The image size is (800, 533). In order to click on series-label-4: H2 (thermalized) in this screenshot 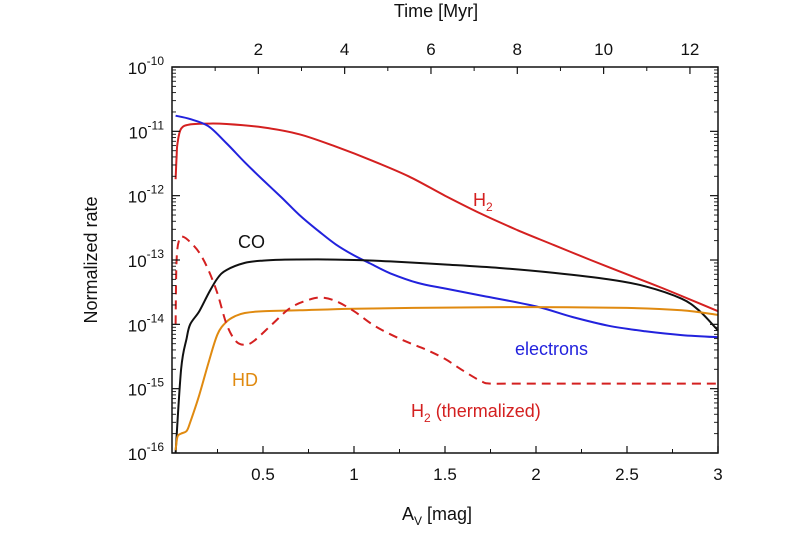, I will do `click(476, 413)`.